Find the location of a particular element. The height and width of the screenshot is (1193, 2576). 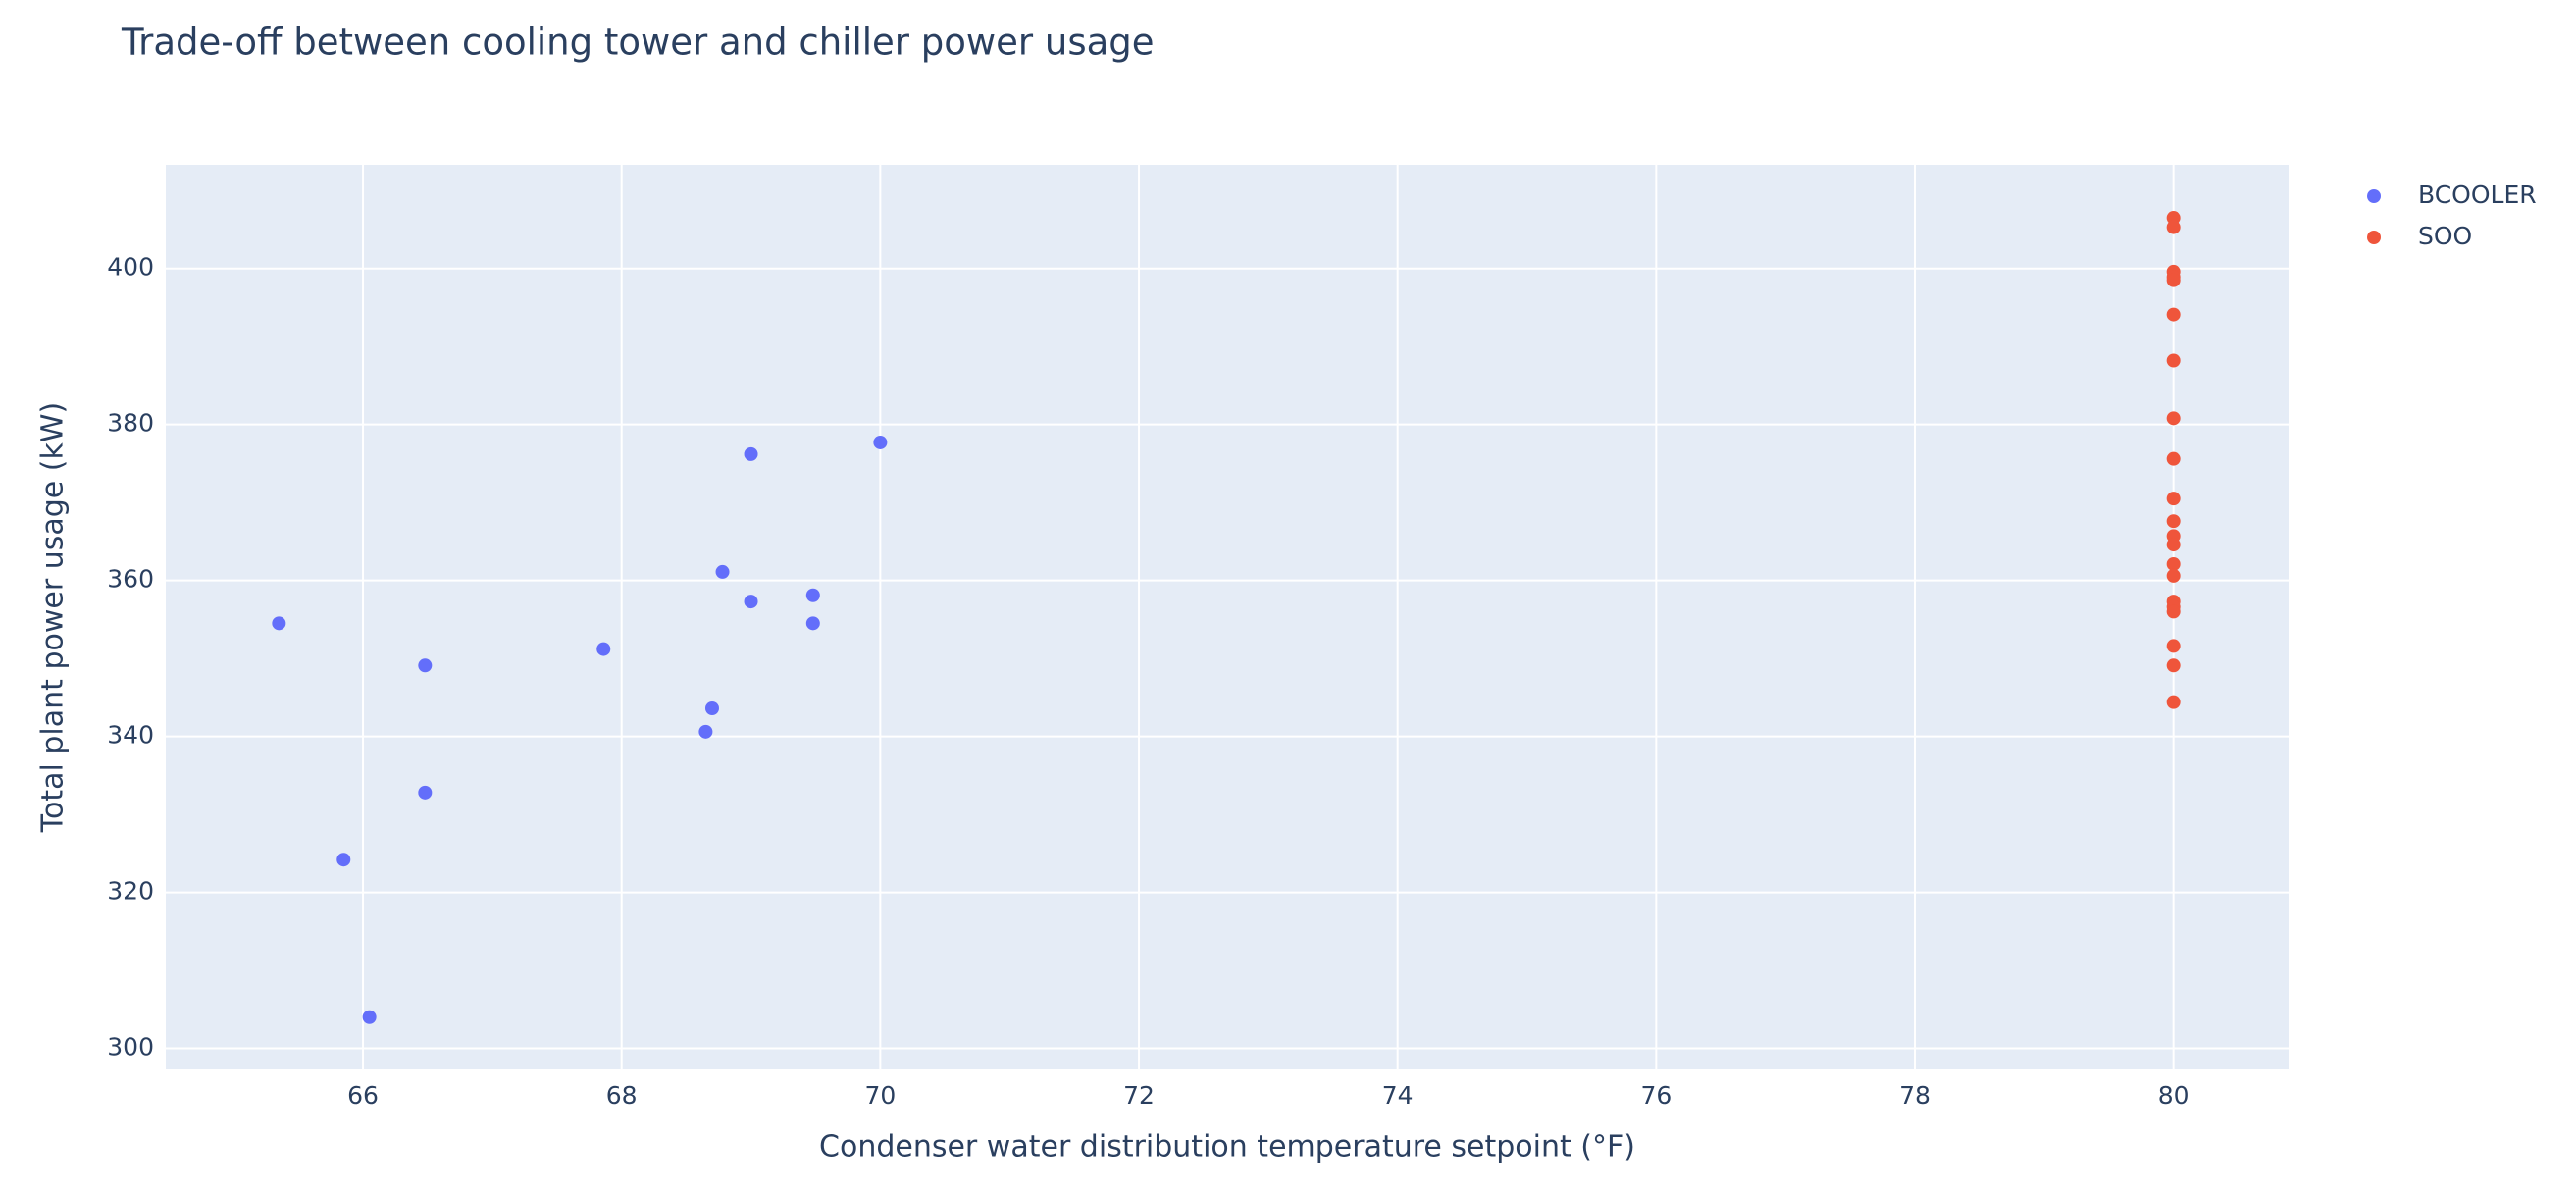

x-tick-label: 72 is located at coordinates (1139, 1095).